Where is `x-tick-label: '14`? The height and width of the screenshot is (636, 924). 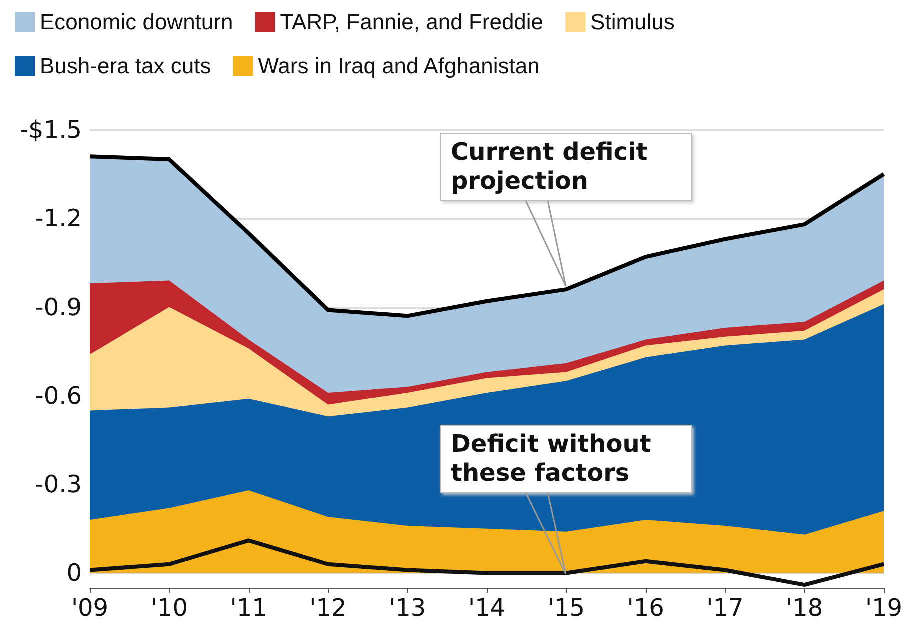 x-tick-label: '14 is located at coordinates (487, 608).